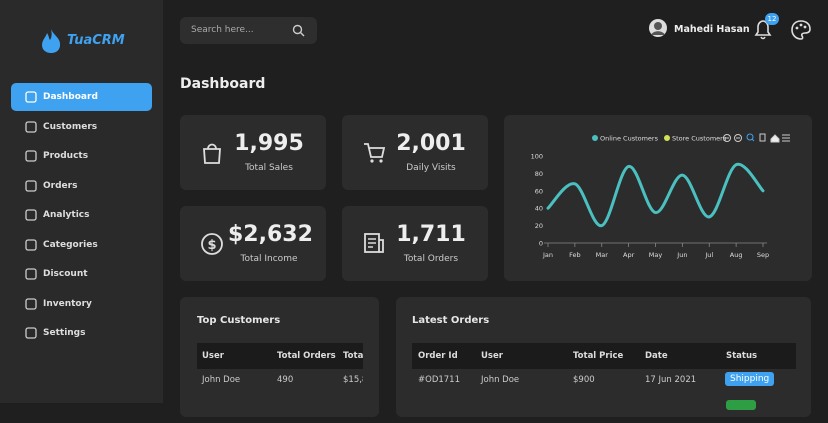 Image resolution: width=828 pixels, height=423 pixels. I want to click on stat-label: Total Sales, so click(269, 168).